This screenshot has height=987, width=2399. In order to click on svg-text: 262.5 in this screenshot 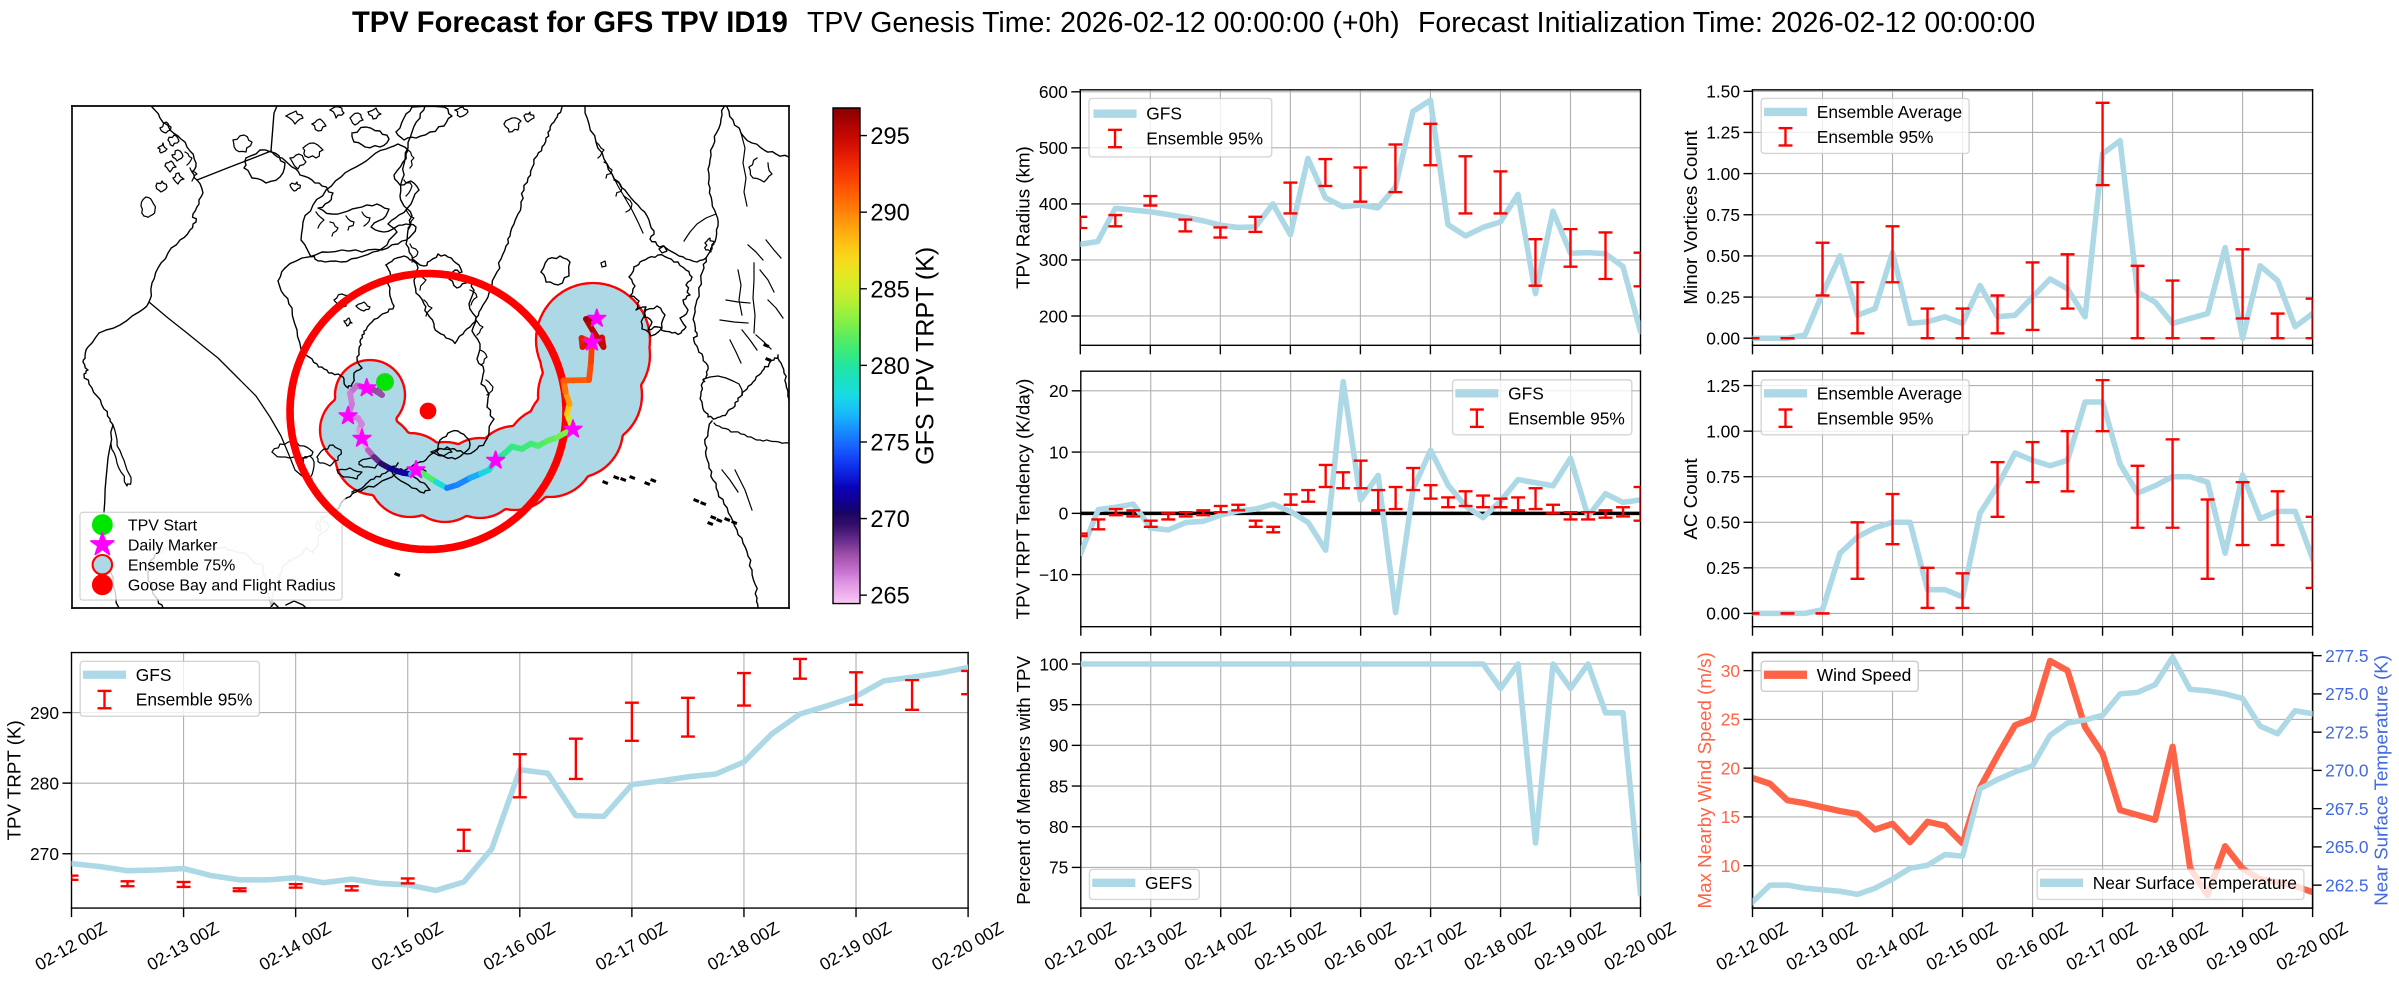, I will do `click(2346, 885)`.